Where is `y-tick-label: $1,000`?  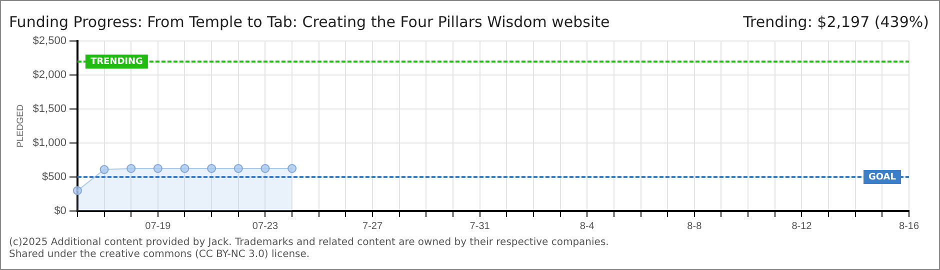
y-tick-label: $1,000 is located at coordinates (49, 143).